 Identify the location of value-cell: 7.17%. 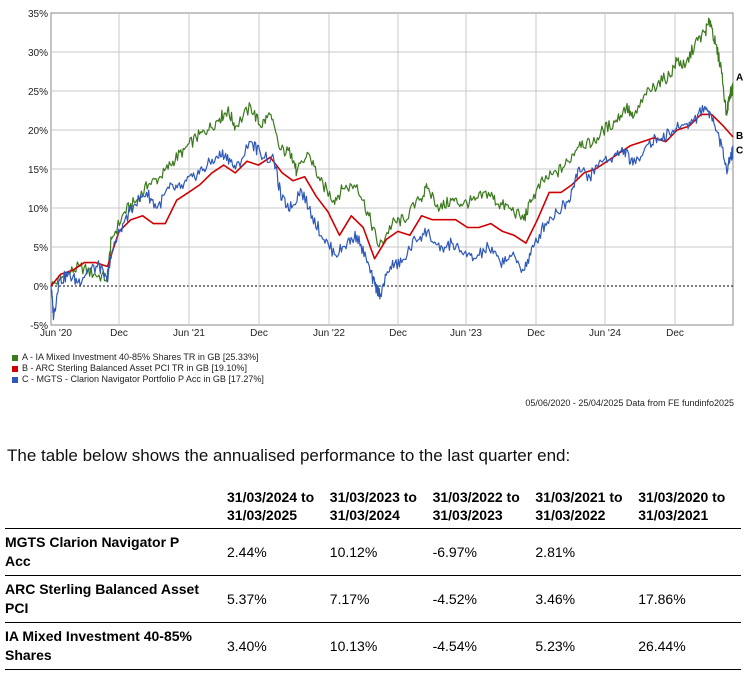
(381, 599).